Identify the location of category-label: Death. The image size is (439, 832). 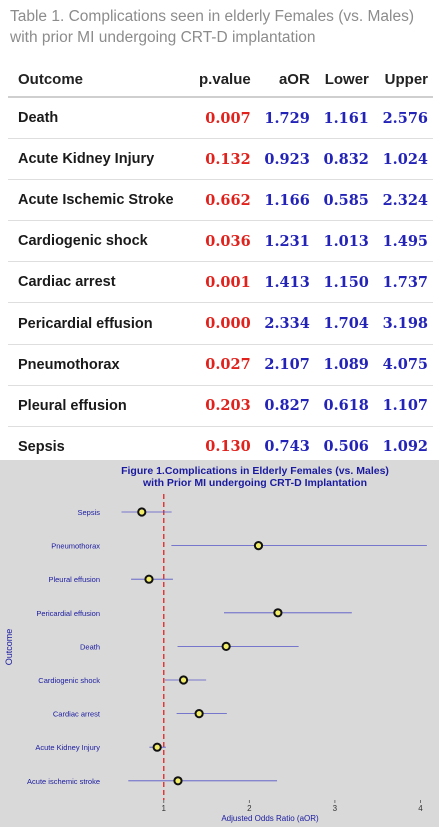
(90, 646).